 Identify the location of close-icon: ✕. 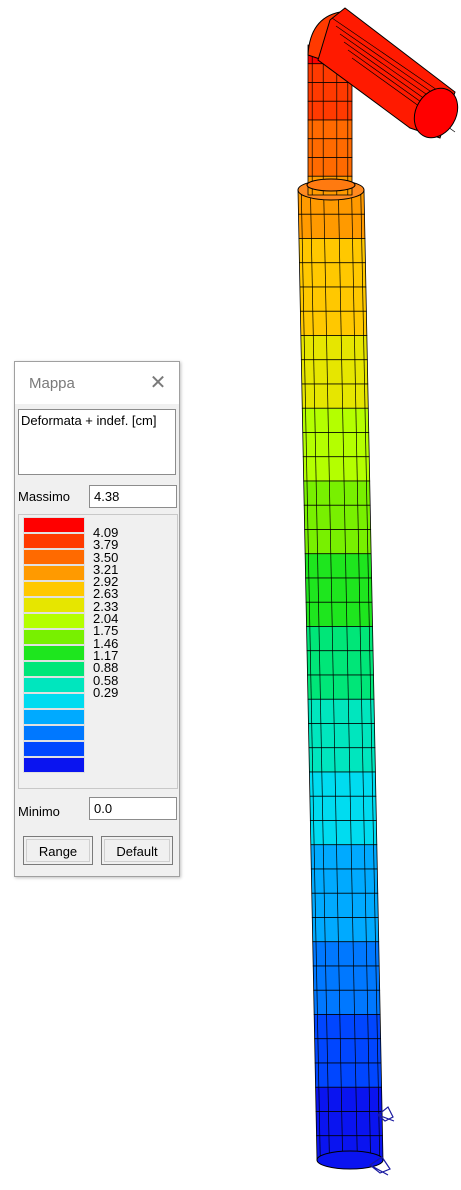
(158, 383).